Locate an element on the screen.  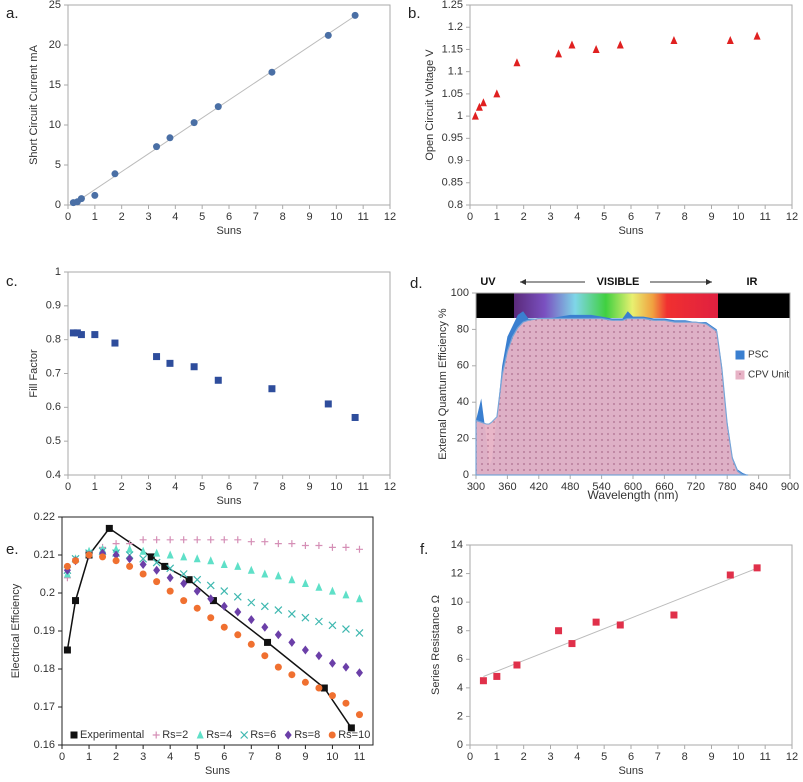
trendline is located at coordinates (214, 110).